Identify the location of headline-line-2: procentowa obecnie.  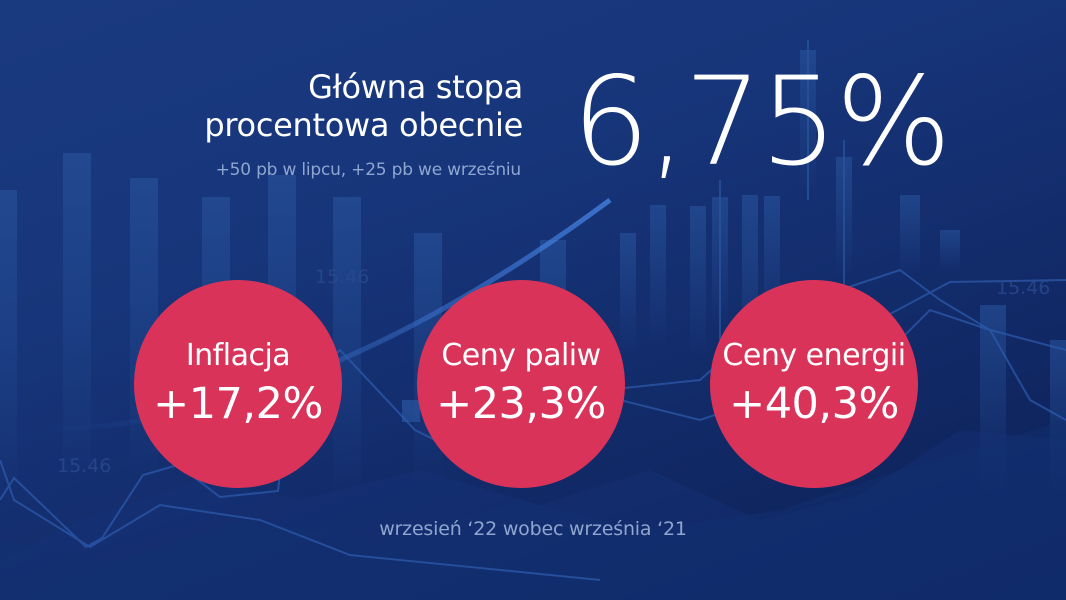
(363, 125).